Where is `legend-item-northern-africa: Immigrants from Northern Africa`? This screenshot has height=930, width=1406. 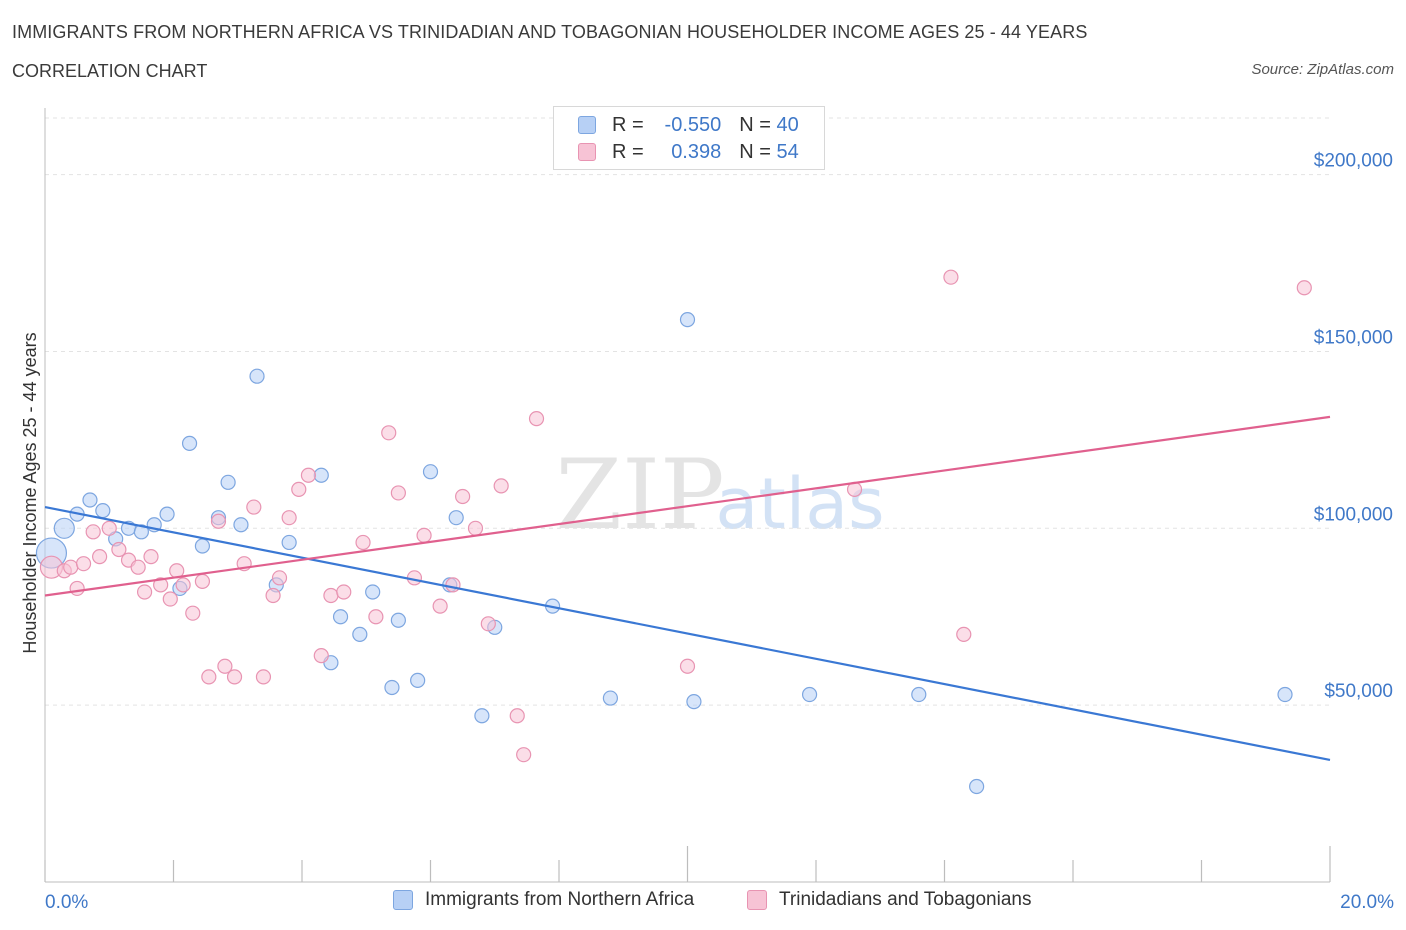 legend-item-northern-africa: Immigrants from Northern Africa is located at coordinates (543, 900).